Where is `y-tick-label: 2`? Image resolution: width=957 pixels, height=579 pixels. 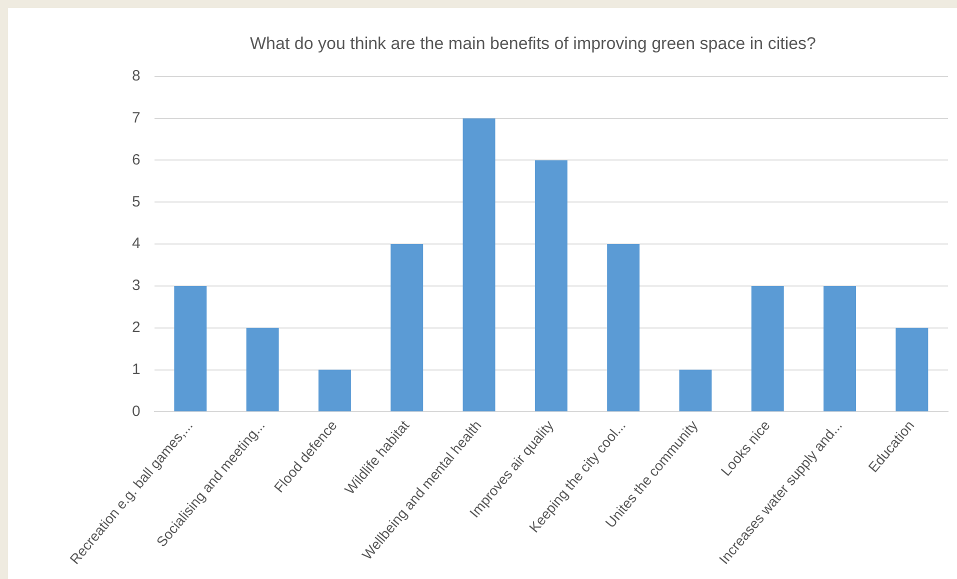 y-tick-label: 2 is located at coordinates (136, 327).